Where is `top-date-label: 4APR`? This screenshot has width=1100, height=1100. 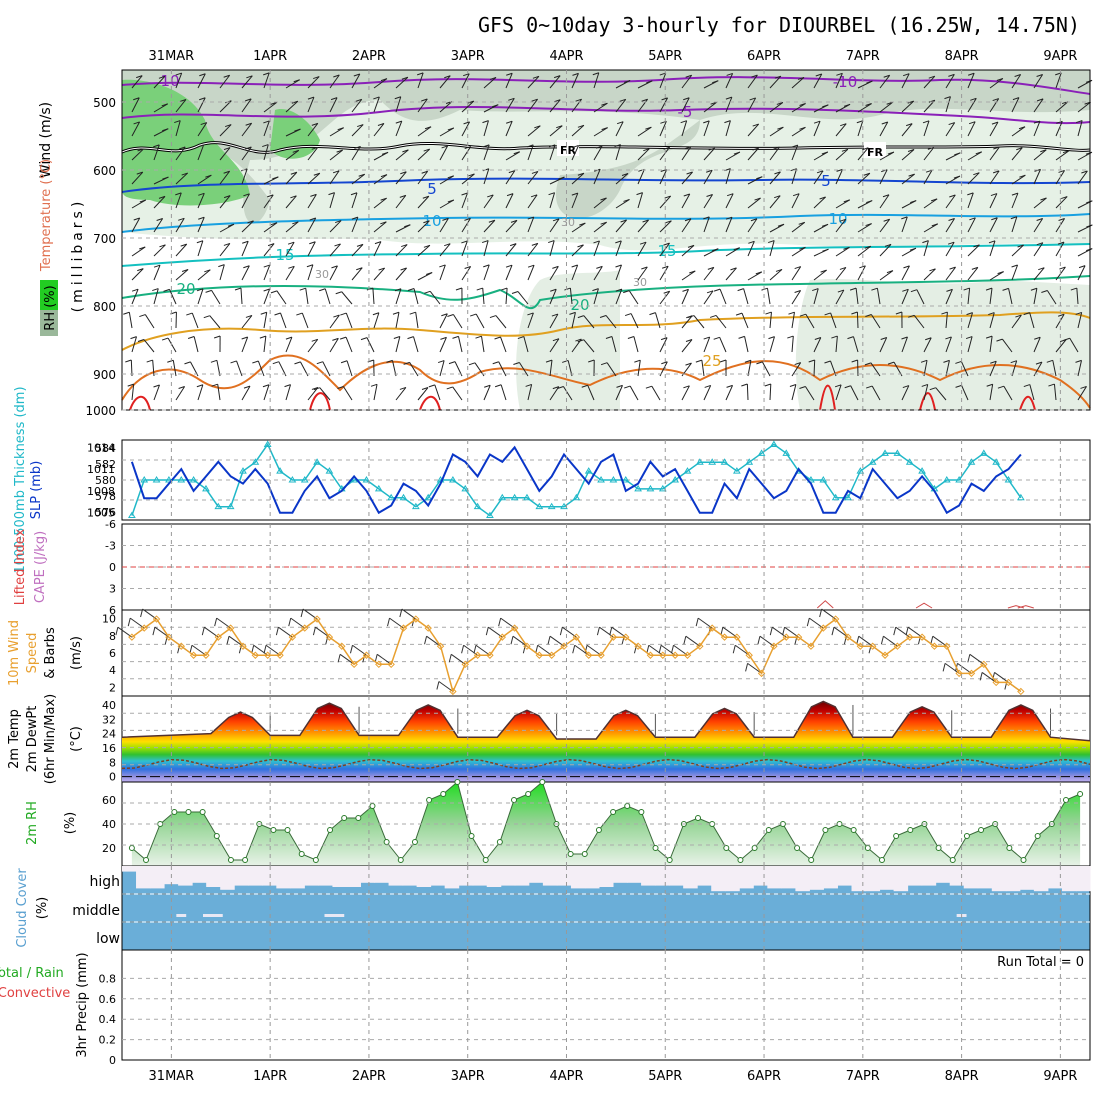 top-date-label: 4APR is located at coordinates (566, 56).